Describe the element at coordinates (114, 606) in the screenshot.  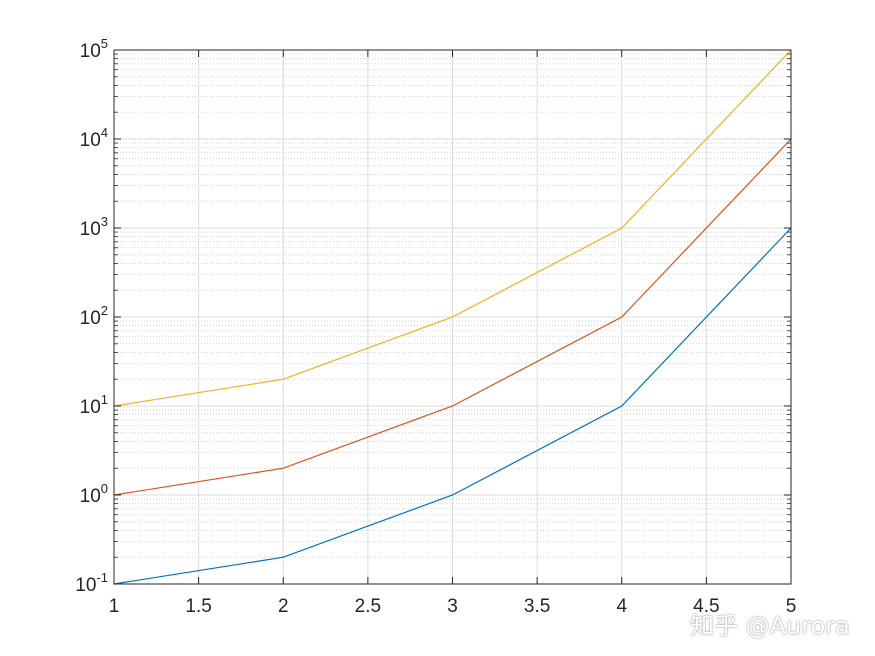
I see `x-tick-label: 1` at that location.